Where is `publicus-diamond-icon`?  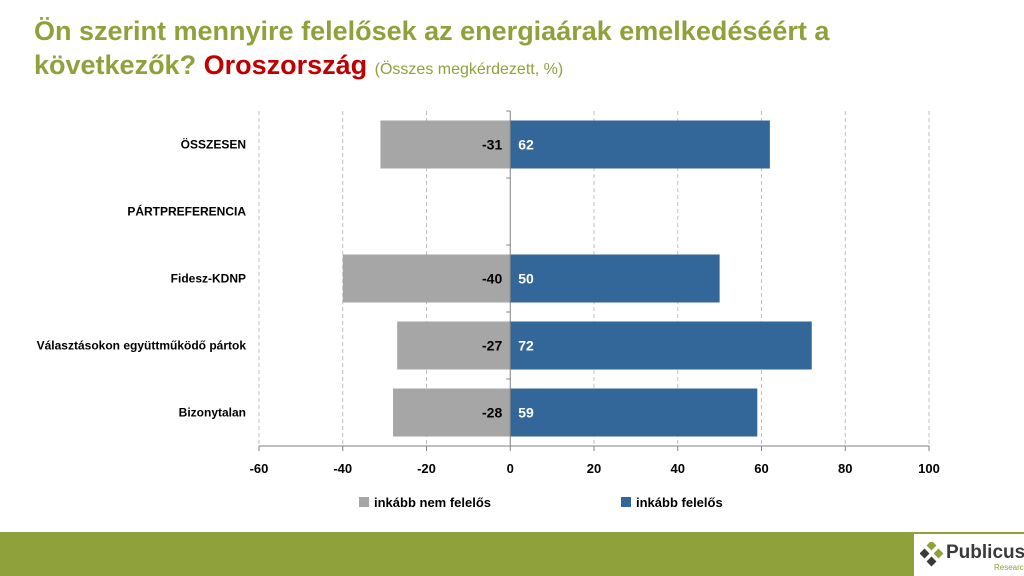
publicus-diamond-icon is located at coordinates (932, 554).